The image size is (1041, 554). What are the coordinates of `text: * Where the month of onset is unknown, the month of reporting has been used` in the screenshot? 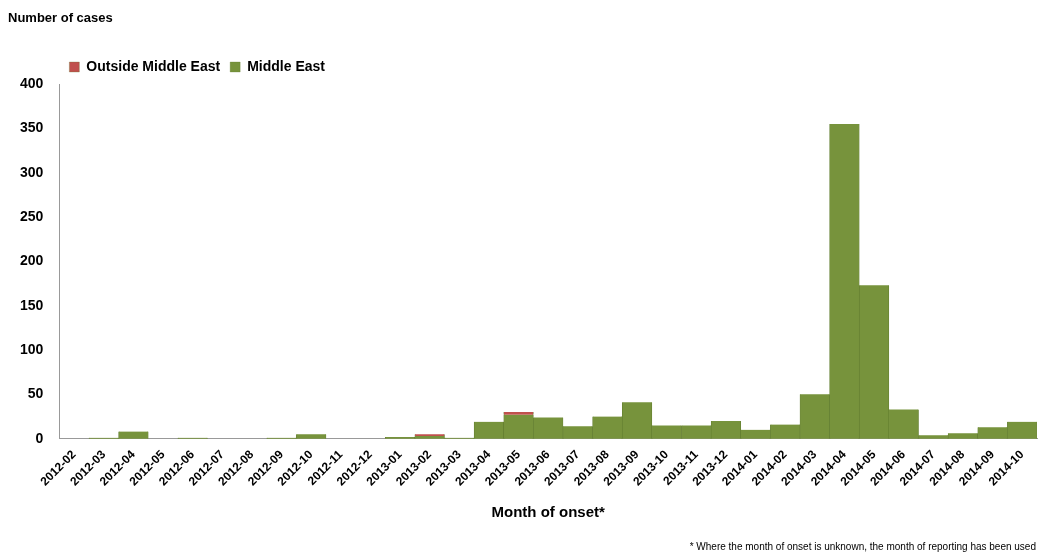 It's located at (862, 546).